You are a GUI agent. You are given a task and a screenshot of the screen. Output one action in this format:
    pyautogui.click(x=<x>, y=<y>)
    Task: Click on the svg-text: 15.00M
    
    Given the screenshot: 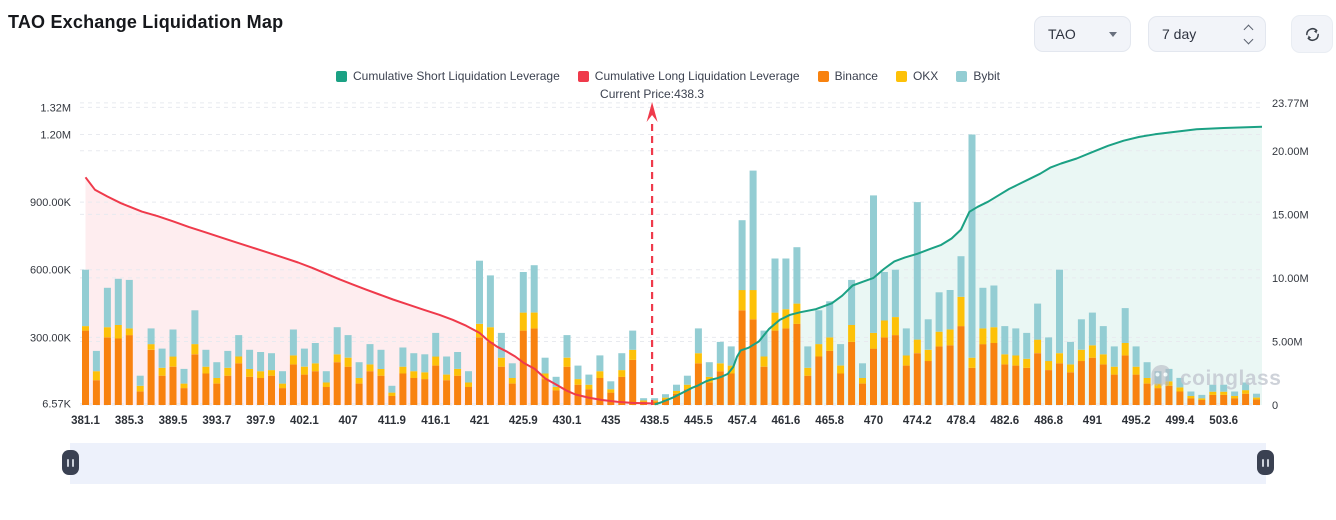 What is the action you would take?
    pyautogui.click(x=1290, y=215)
    